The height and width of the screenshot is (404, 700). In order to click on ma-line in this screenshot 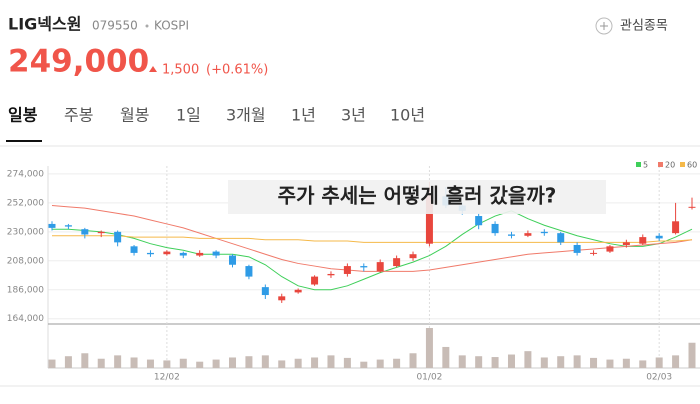, I will do `click(372, 239)`.